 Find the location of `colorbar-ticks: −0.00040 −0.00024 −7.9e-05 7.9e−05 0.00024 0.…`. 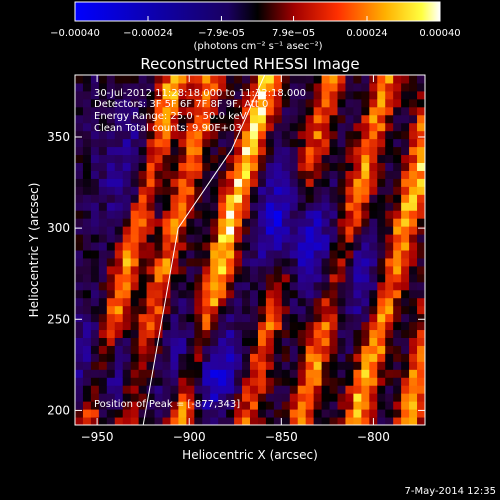

colorbar-ticks: −0.00040 −0.00024 −7.9e-05 7.9e−05 0.00024 0.… is located at coordinates (255, 27).